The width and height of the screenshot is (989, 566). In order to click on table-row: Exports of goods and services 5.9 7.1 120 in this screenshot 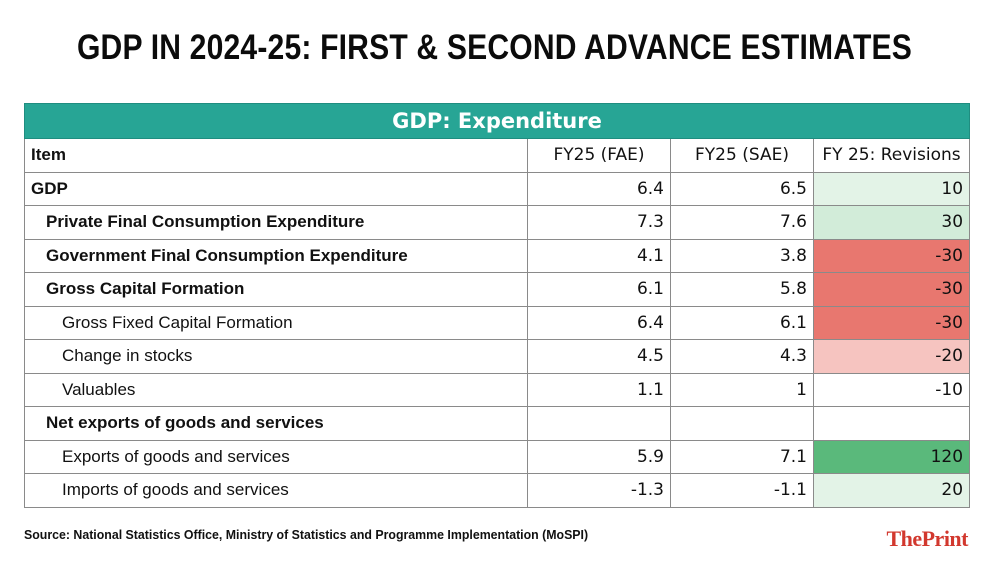, I will do `click(497, 456)`.